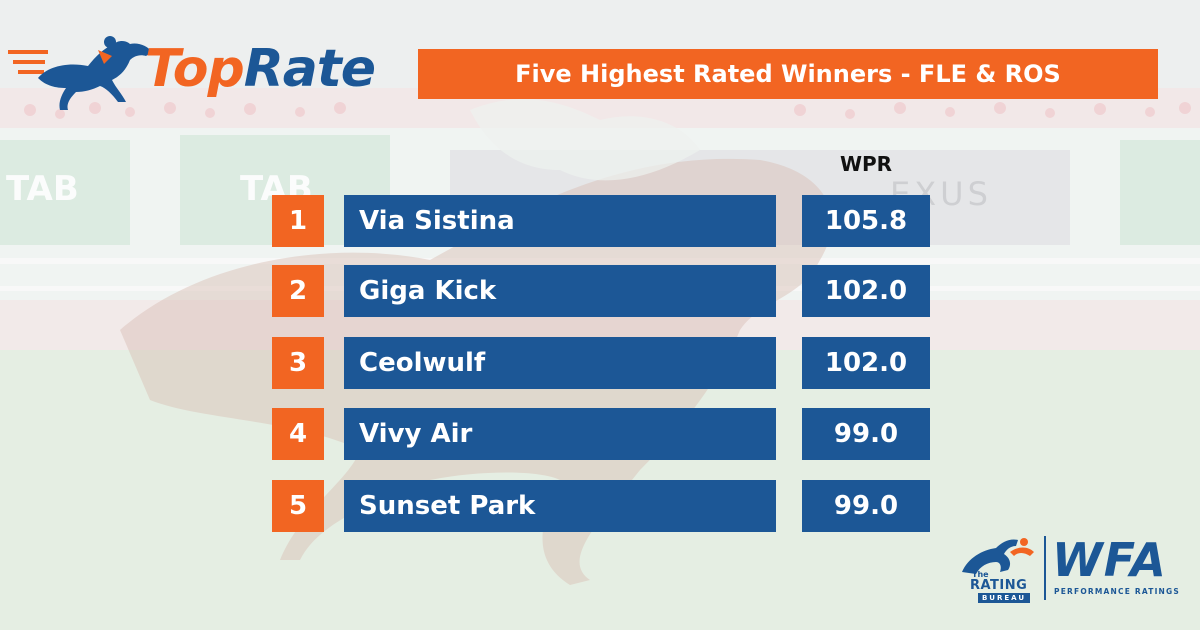 This screenshot has height=630, width=1200. Describe the element at coordinates (1117, 591) in the screenshot. I see `wfa-subtitle: PERFORMANCE RATINGS` at that location.